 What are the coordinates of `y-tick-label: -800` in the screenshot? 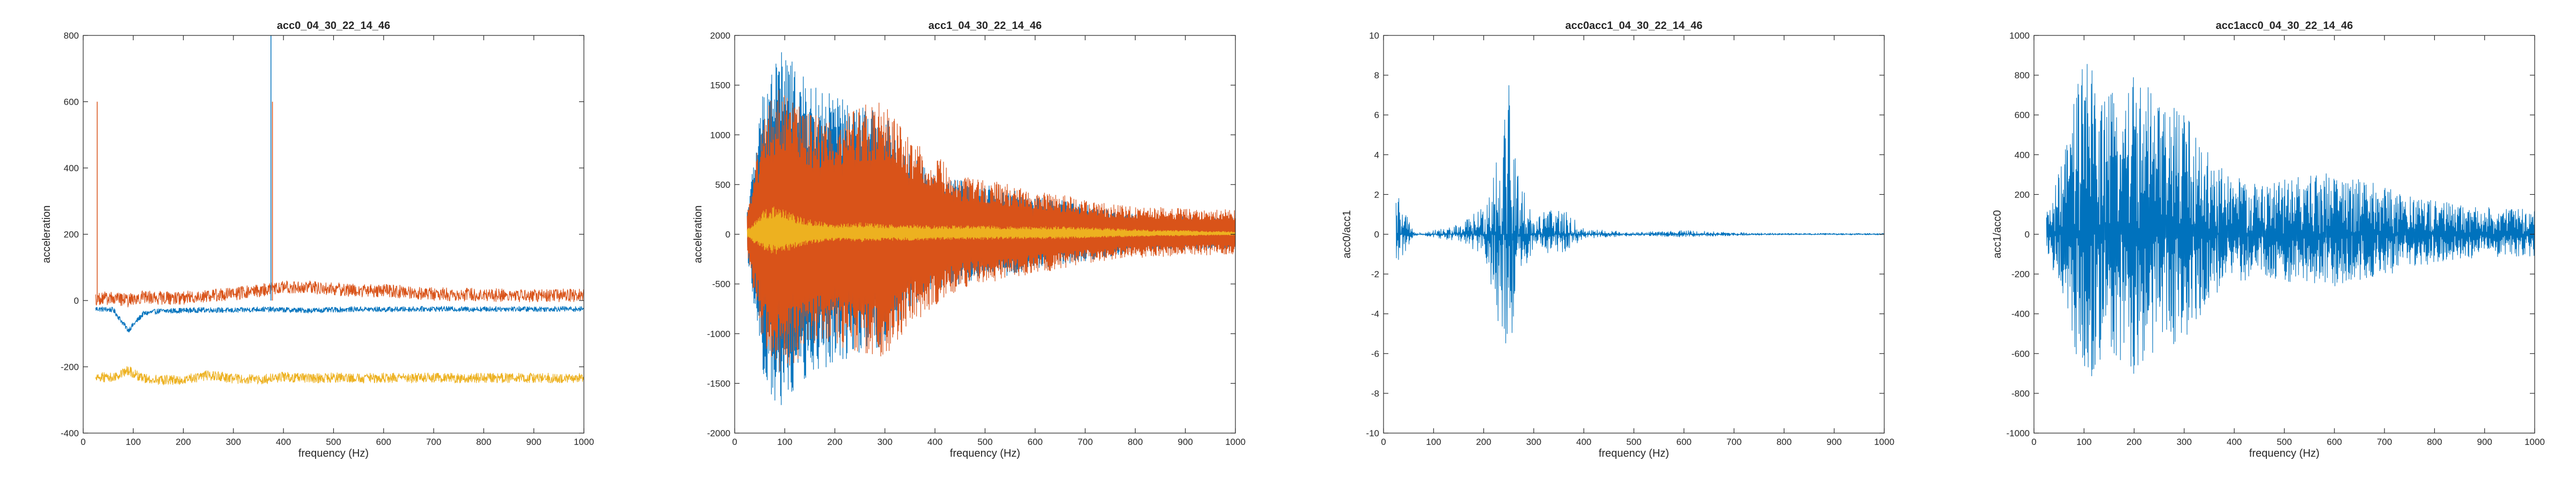 It's located at (2020, 394).